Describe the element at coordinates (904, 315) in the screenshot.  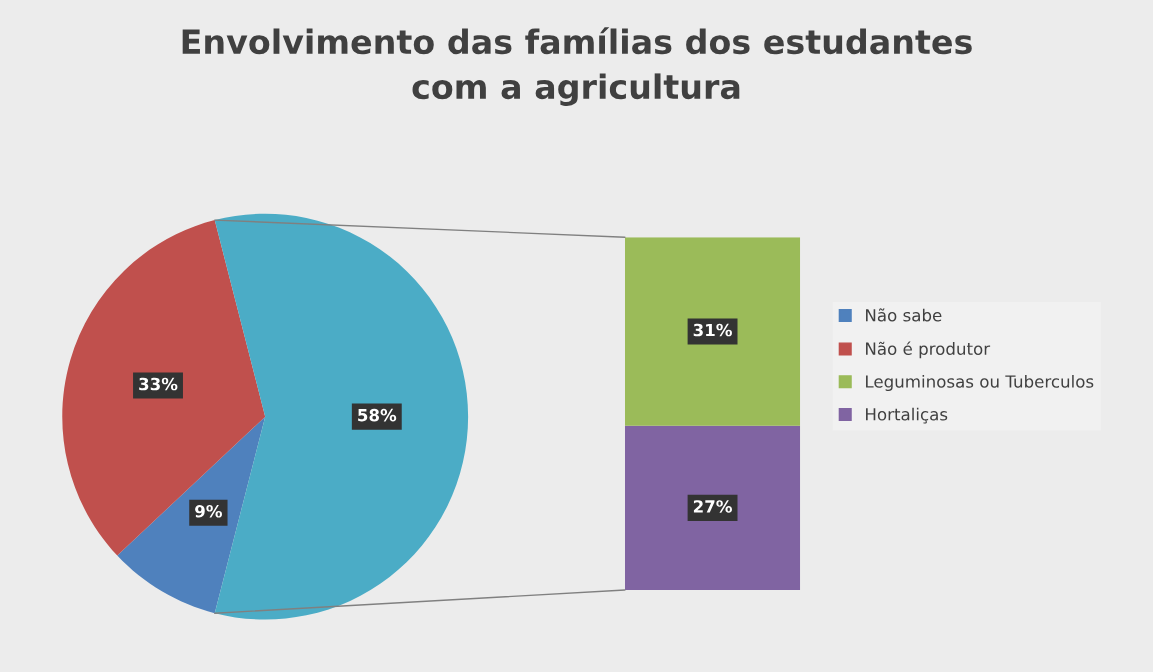
I see `legend-label: Não sabe` at that location.